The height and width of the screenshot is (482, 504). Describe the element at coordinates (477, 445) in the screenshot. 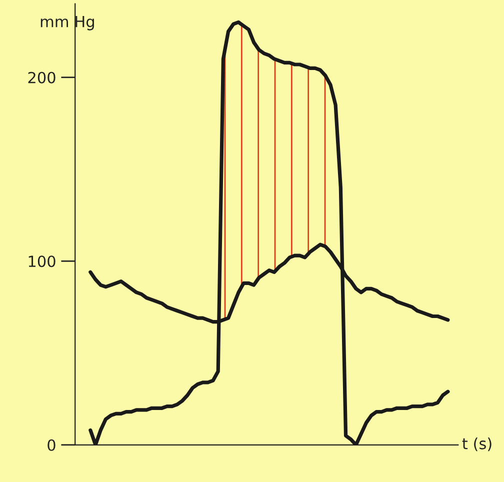

I see `x-axis-title: t (s)` at that location.